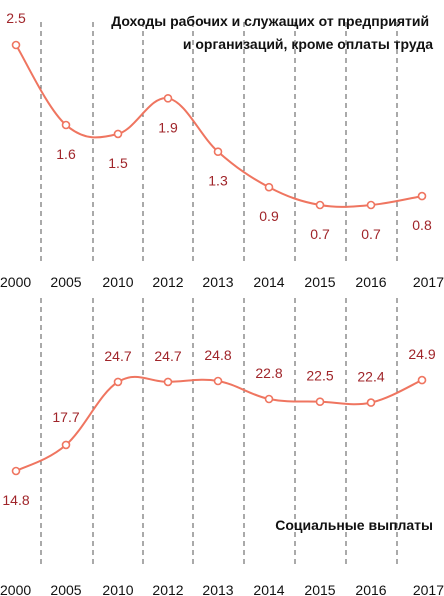 The image size is (444, 596). Describe the element at coordinates (371, 234) in the screenshot. I see `data-label-2016: 0.7` at that location.